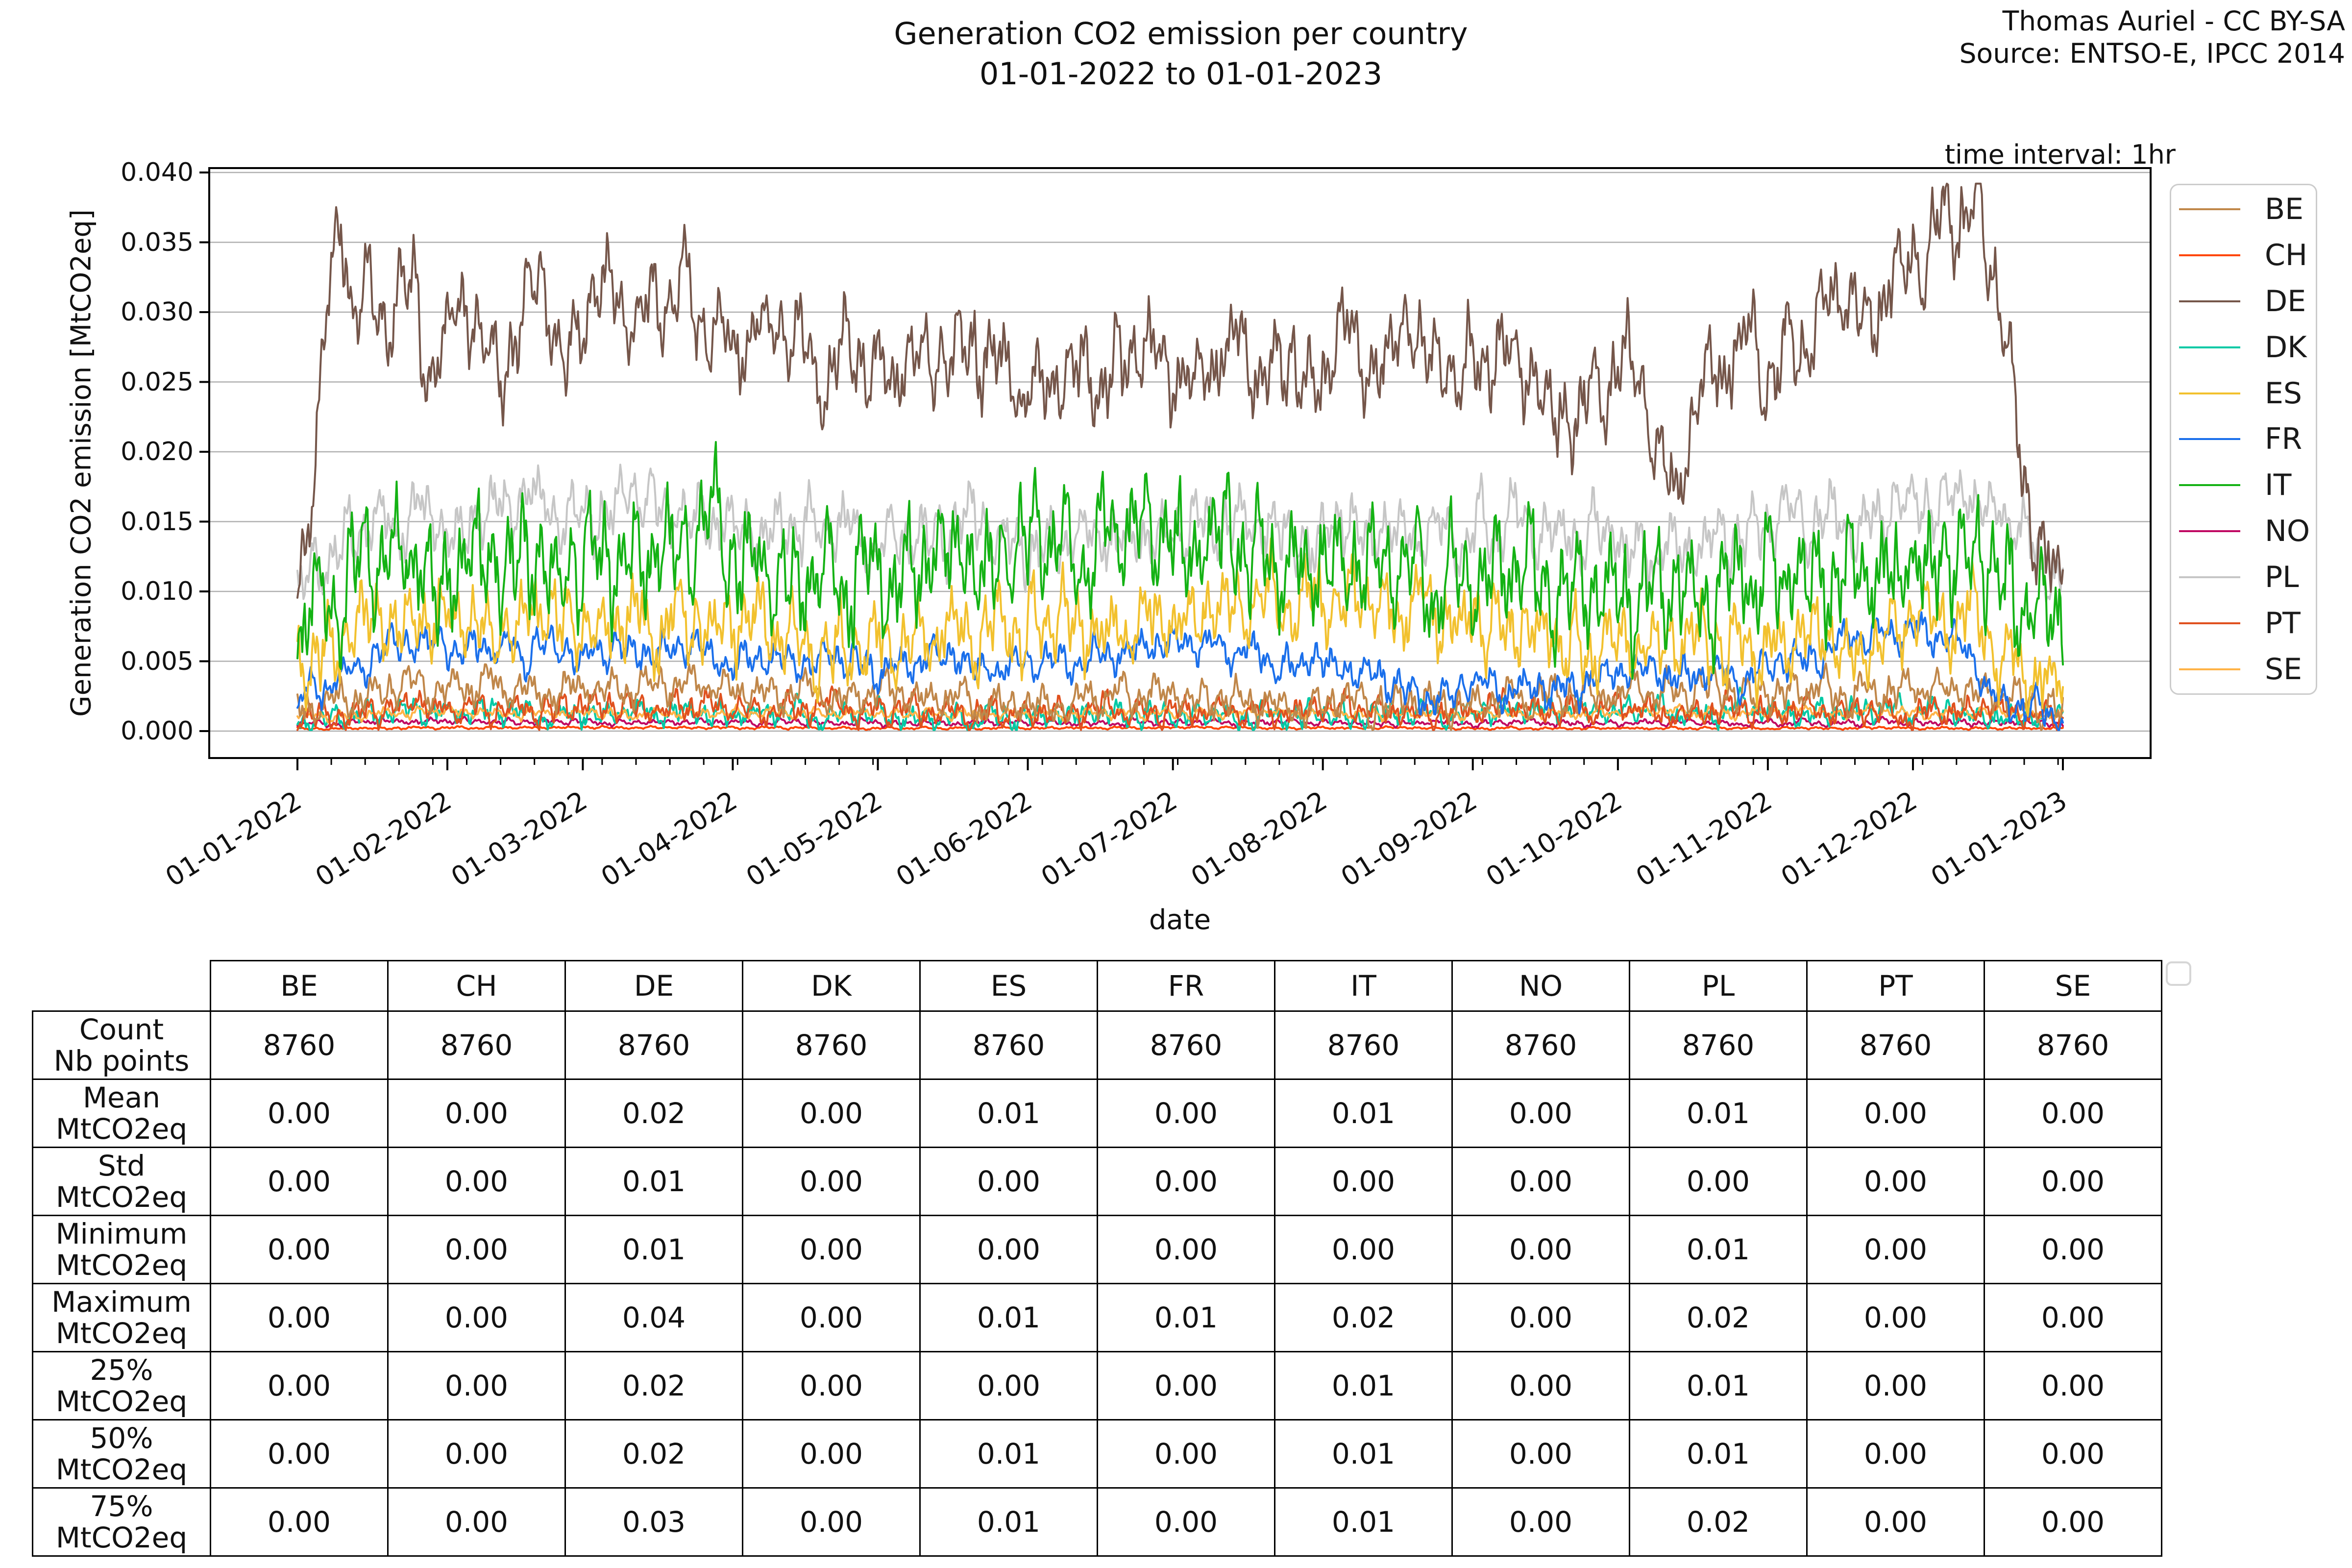  What do you see at coordinates (2073, 986) in the screenshot?
I see `table-column-header-SE: SE` at bounding box center [2073, 986].